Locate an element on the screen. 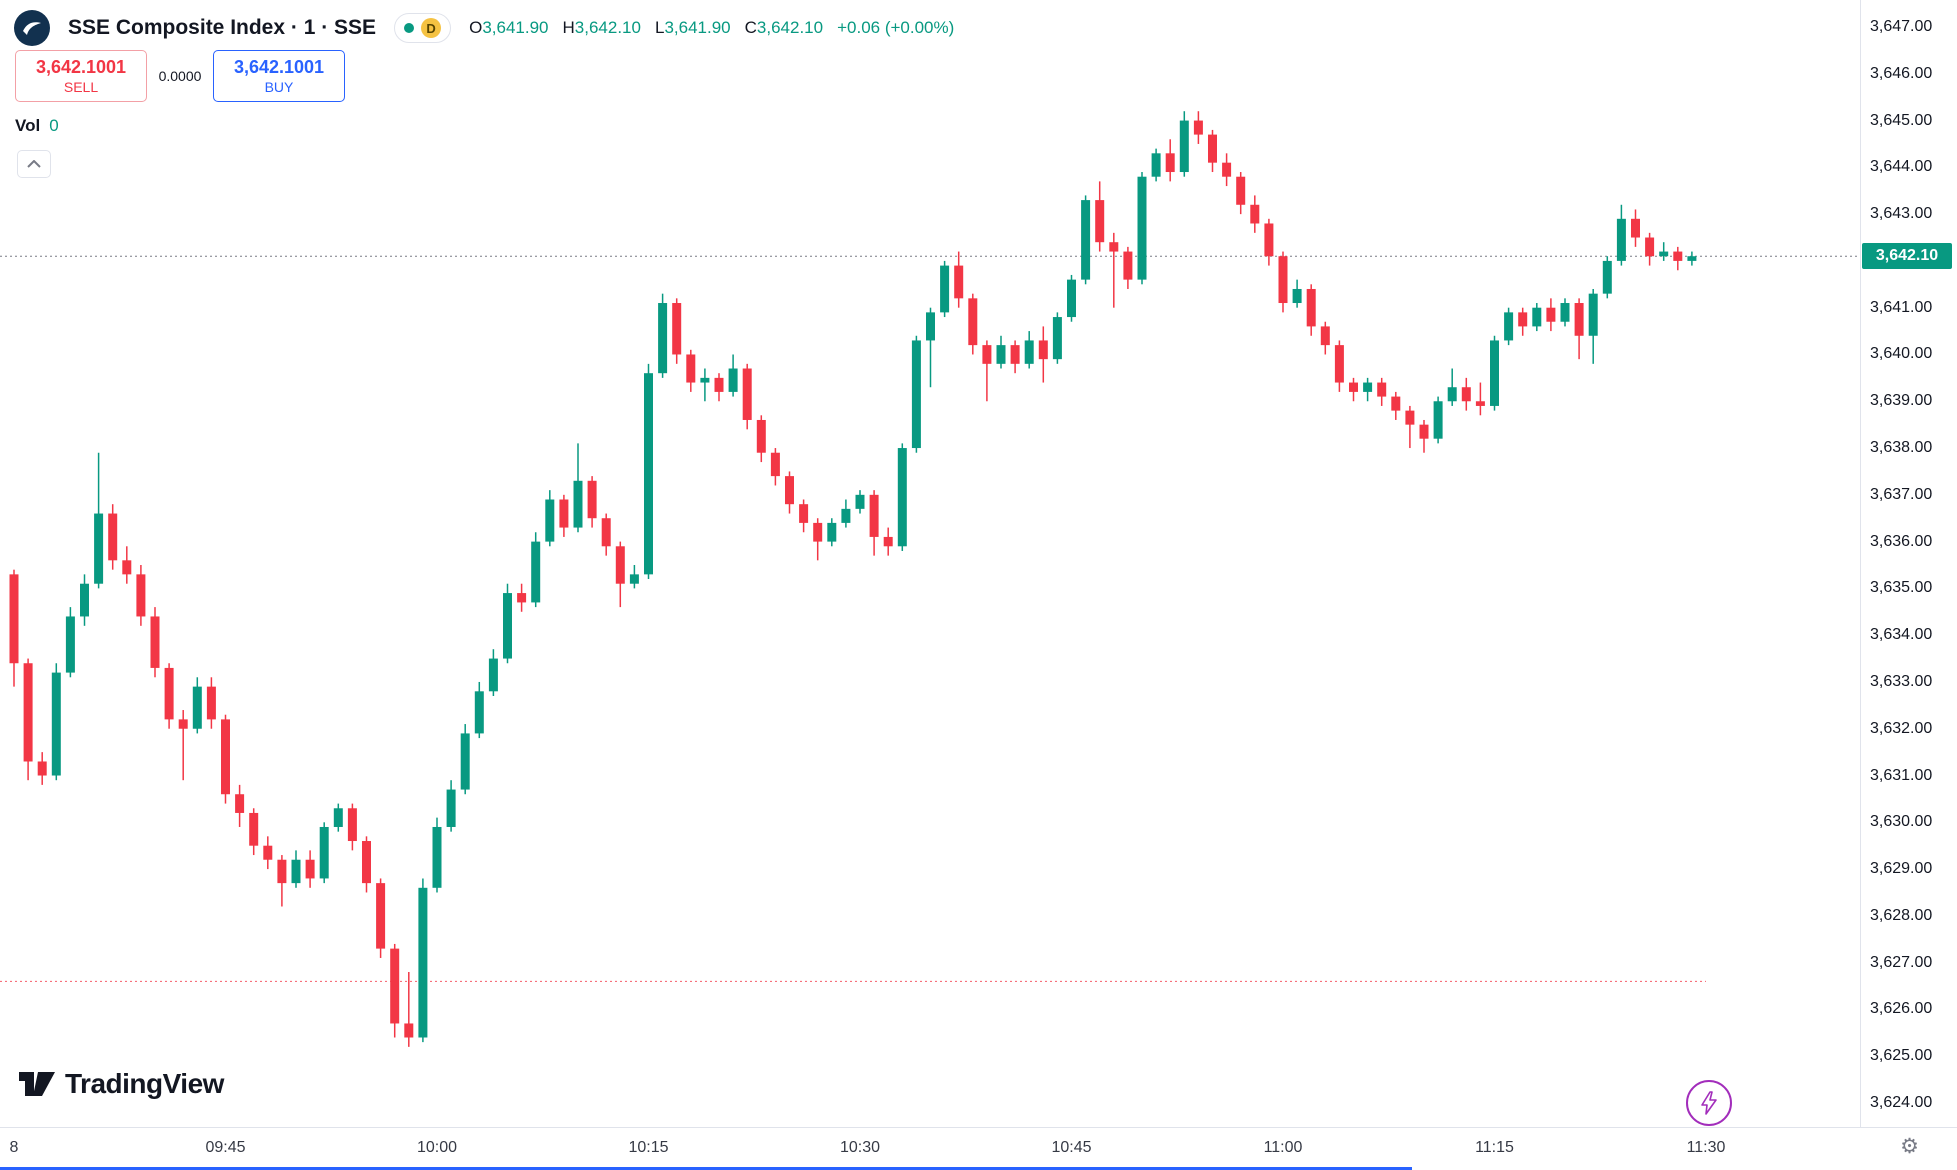 Image resolution: width=1957 pixels, height=1170 pixels. price-axis-label: 3,639.00 is located at coordinates (1901, 401).